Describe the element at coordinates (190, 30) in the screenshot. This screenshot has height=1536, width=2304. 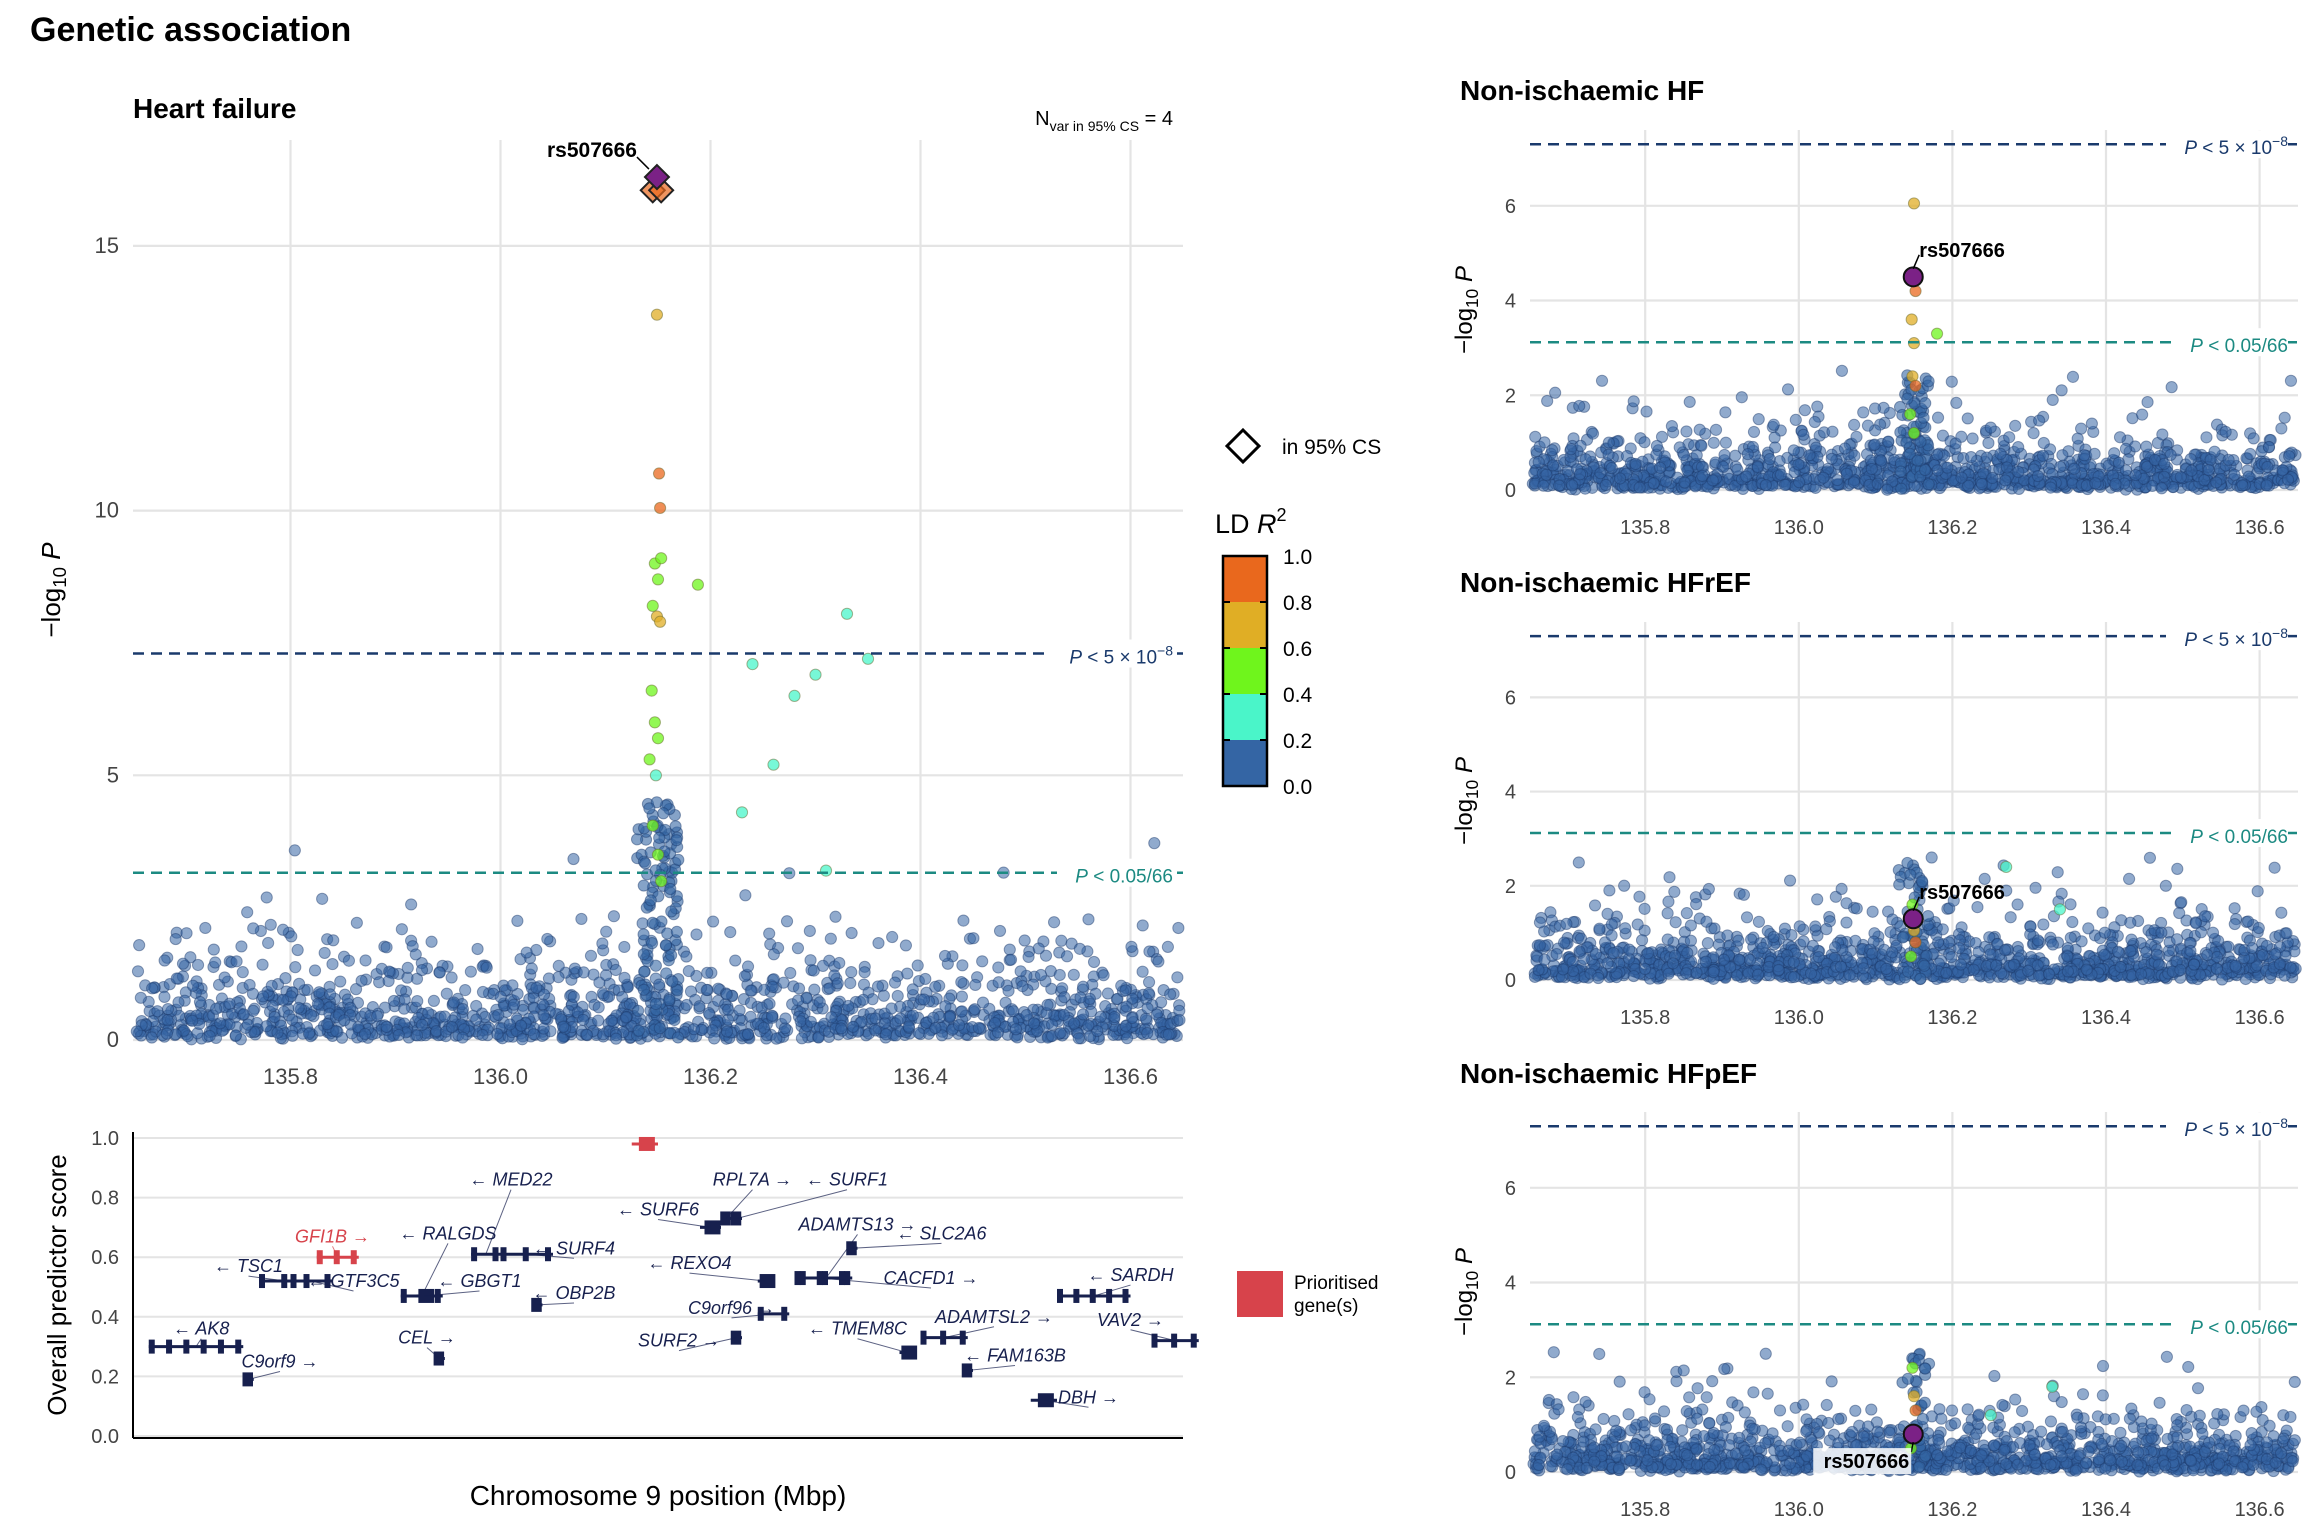
I see `figure-title: Genetic association` at that location.